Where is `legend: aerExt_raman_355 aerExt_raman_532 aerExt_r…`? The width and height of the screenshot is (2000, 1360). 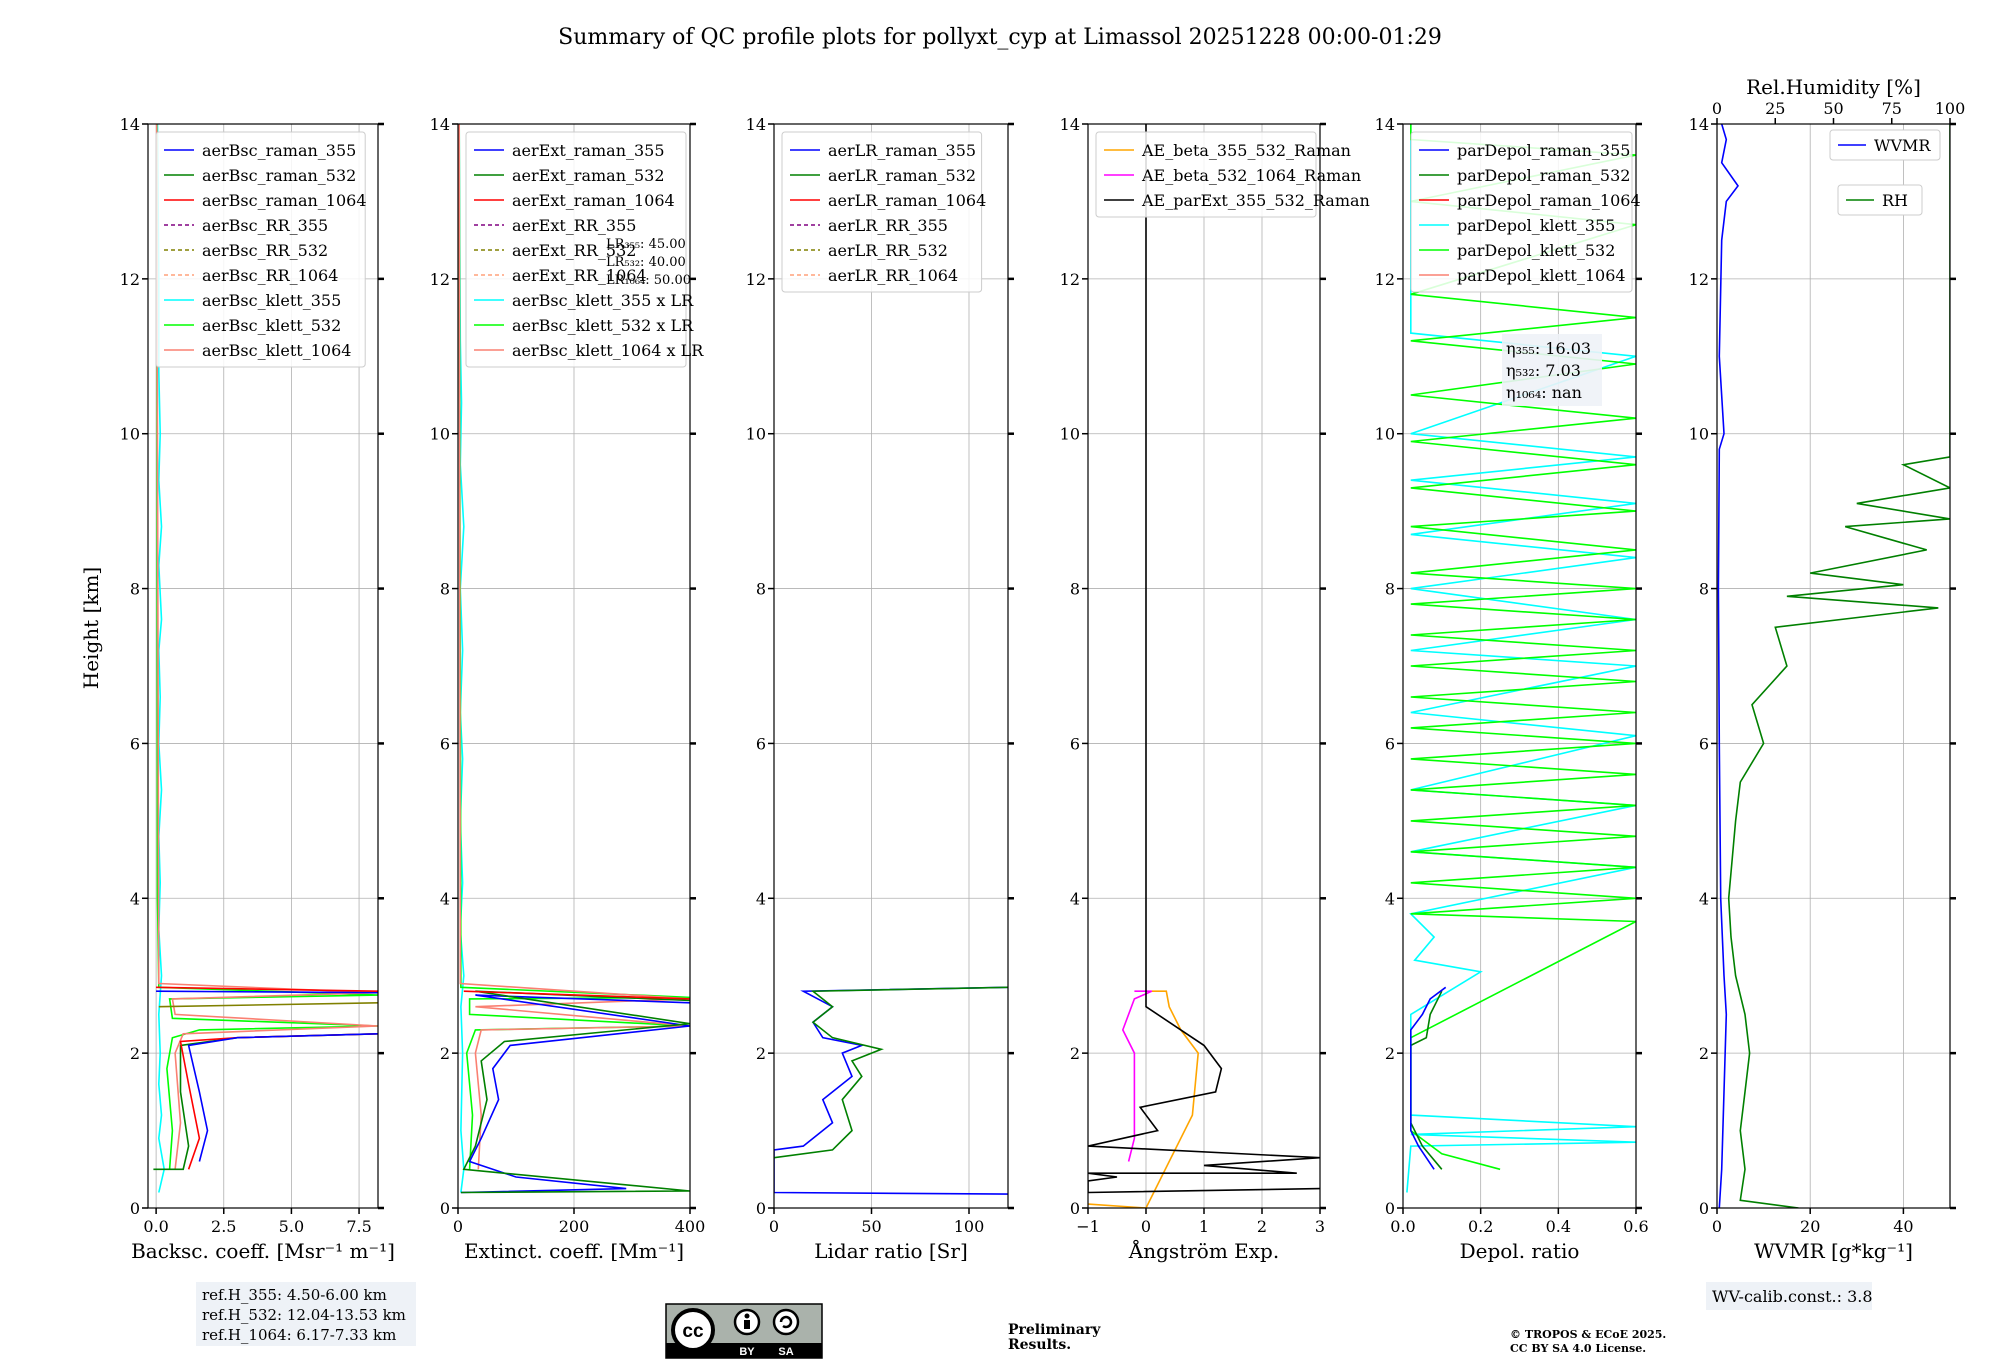 legend: aerExt_raman_355 aerExt_raman_532 aerExt_r… is located at coordinates (584, 249).